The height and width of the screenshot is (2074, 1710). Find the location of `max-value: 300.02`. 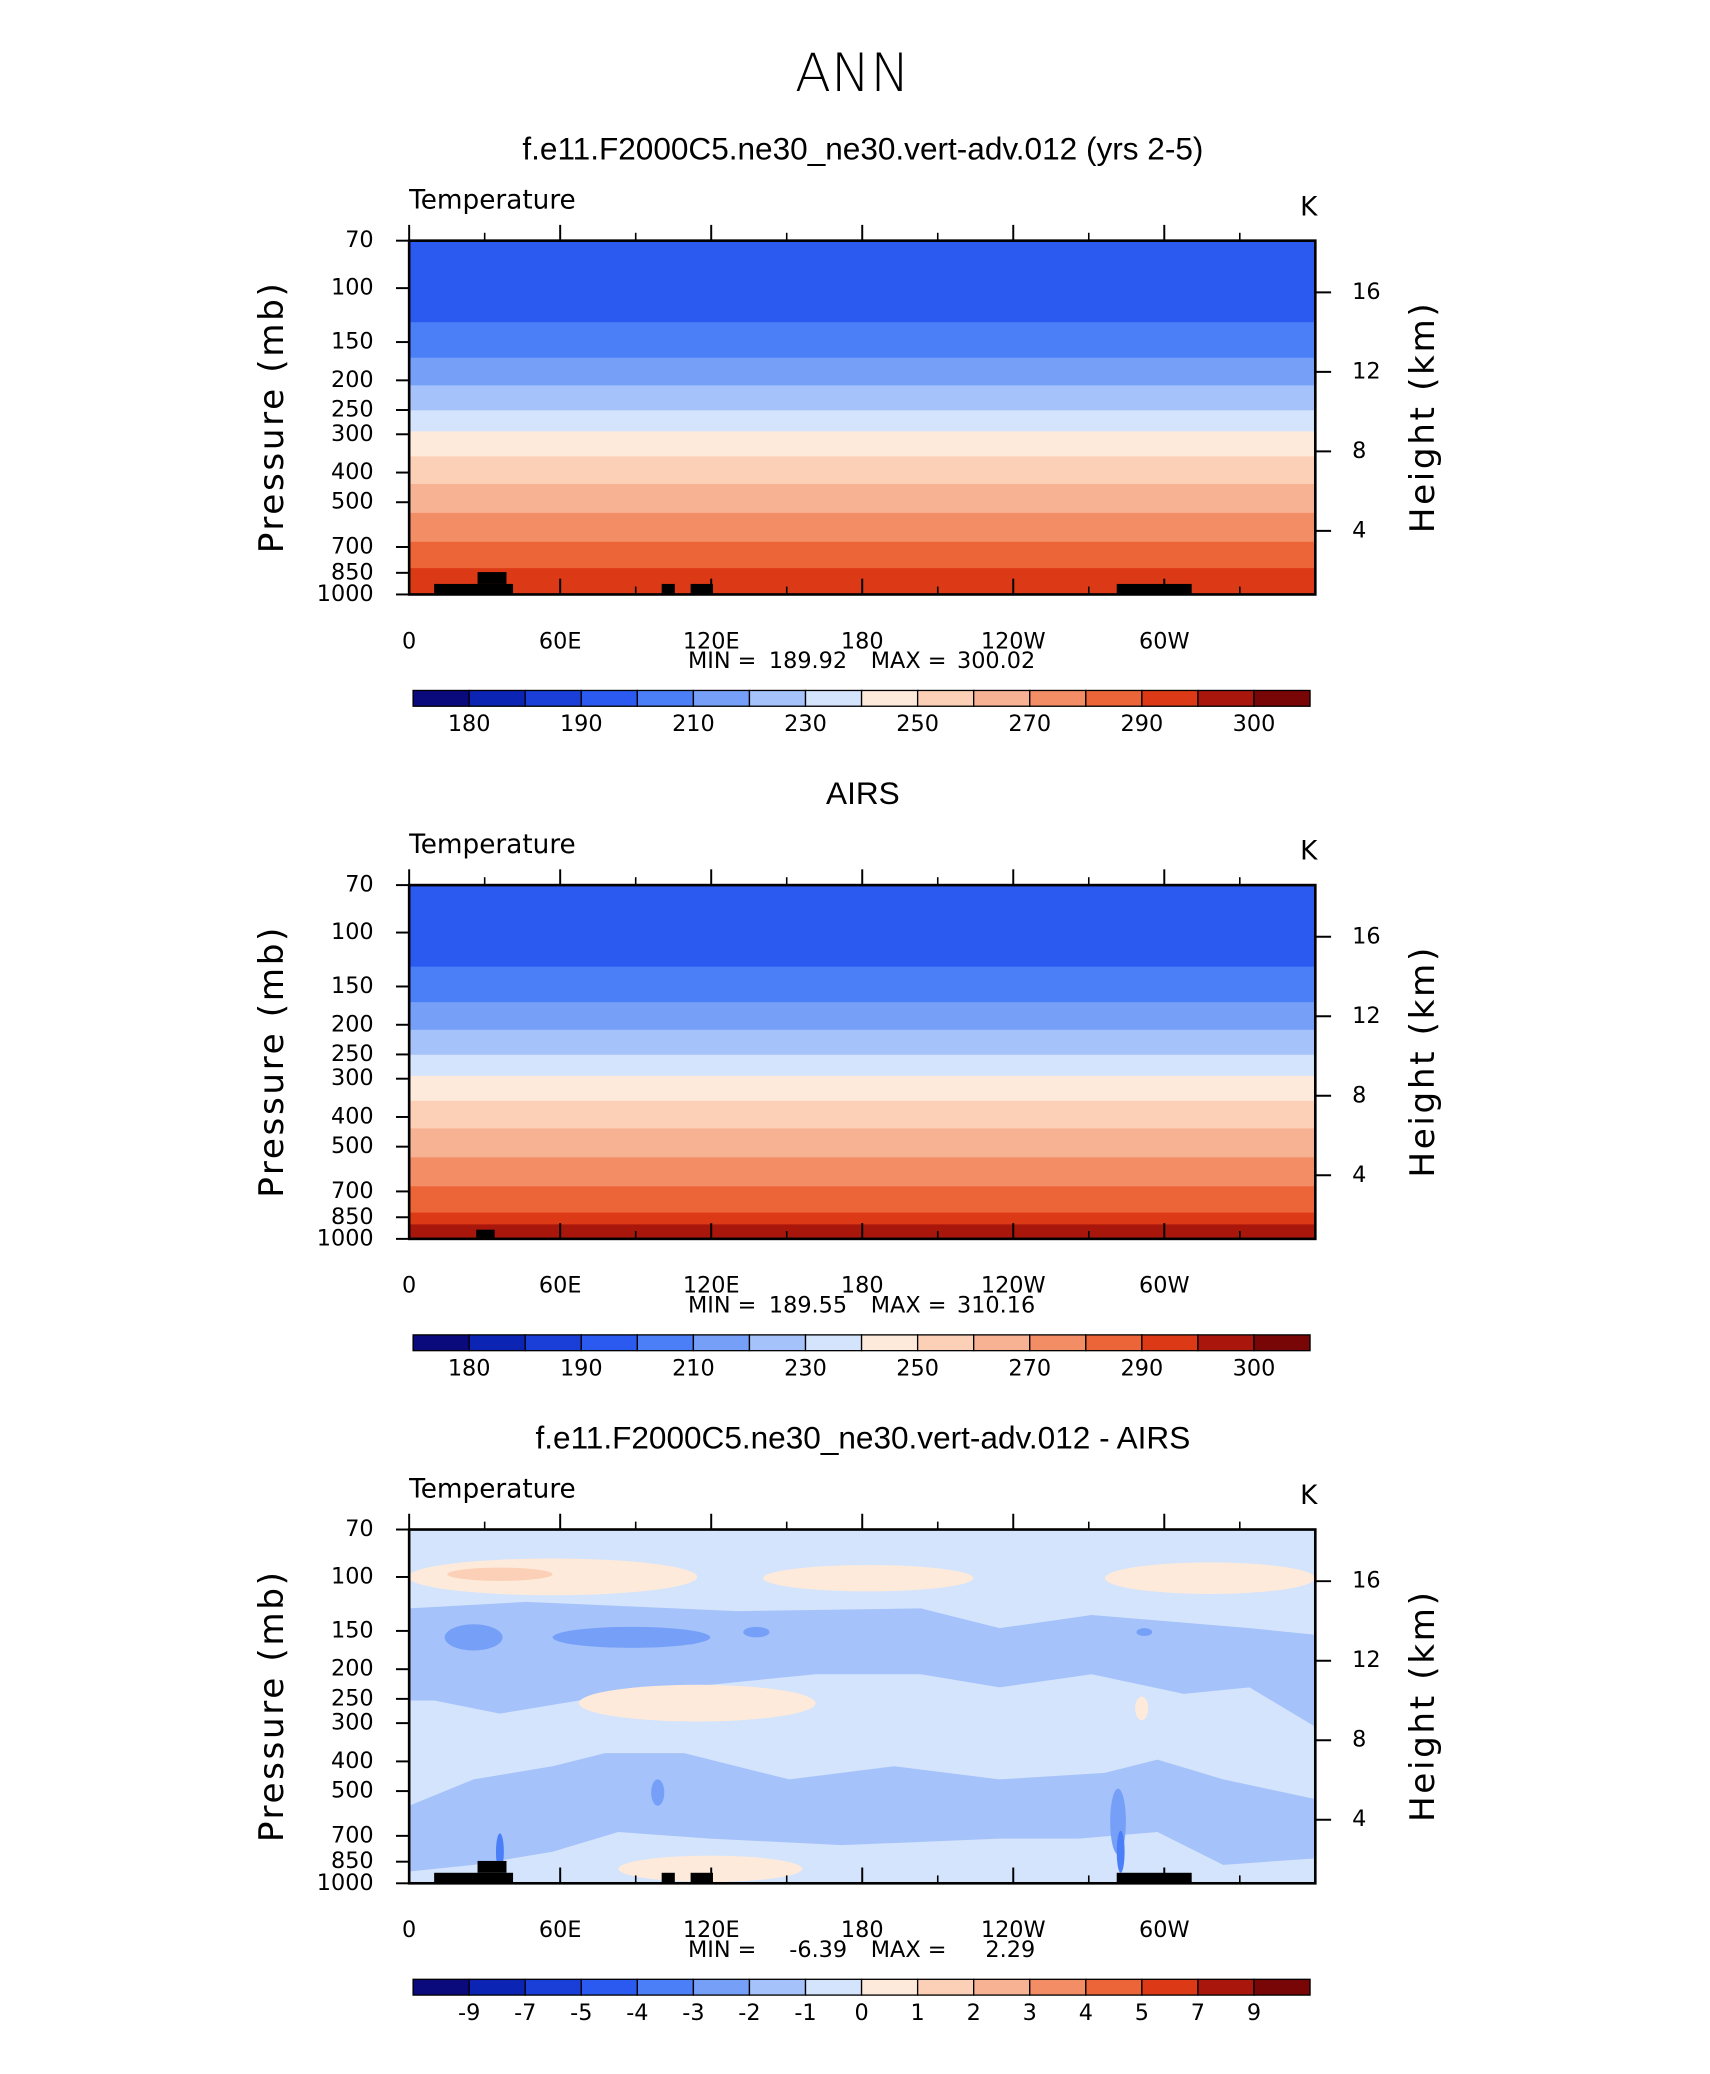

max-value: 300.02 is located at coordinates (996, 661).